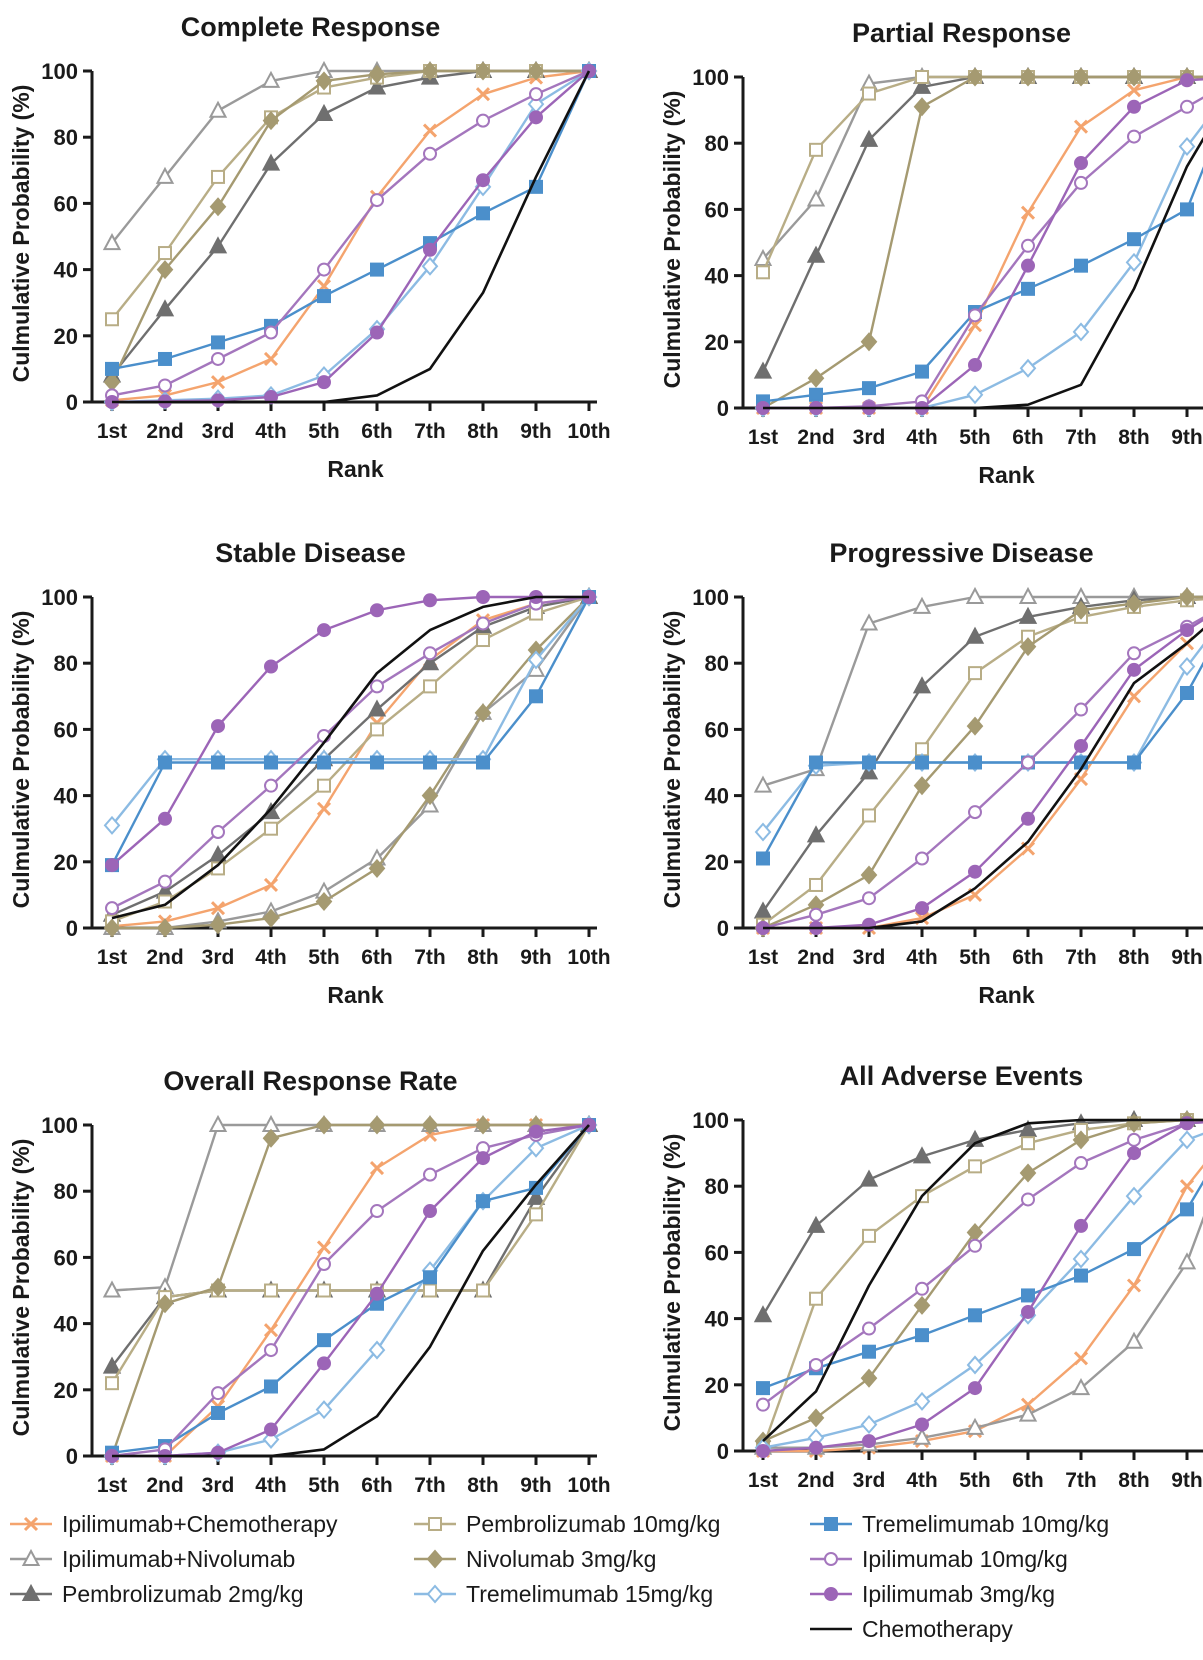 Image resolution: width=1203 pixels, height=1660 pixels. I want to click on x-axis-label: Rank, so click(355, 995).